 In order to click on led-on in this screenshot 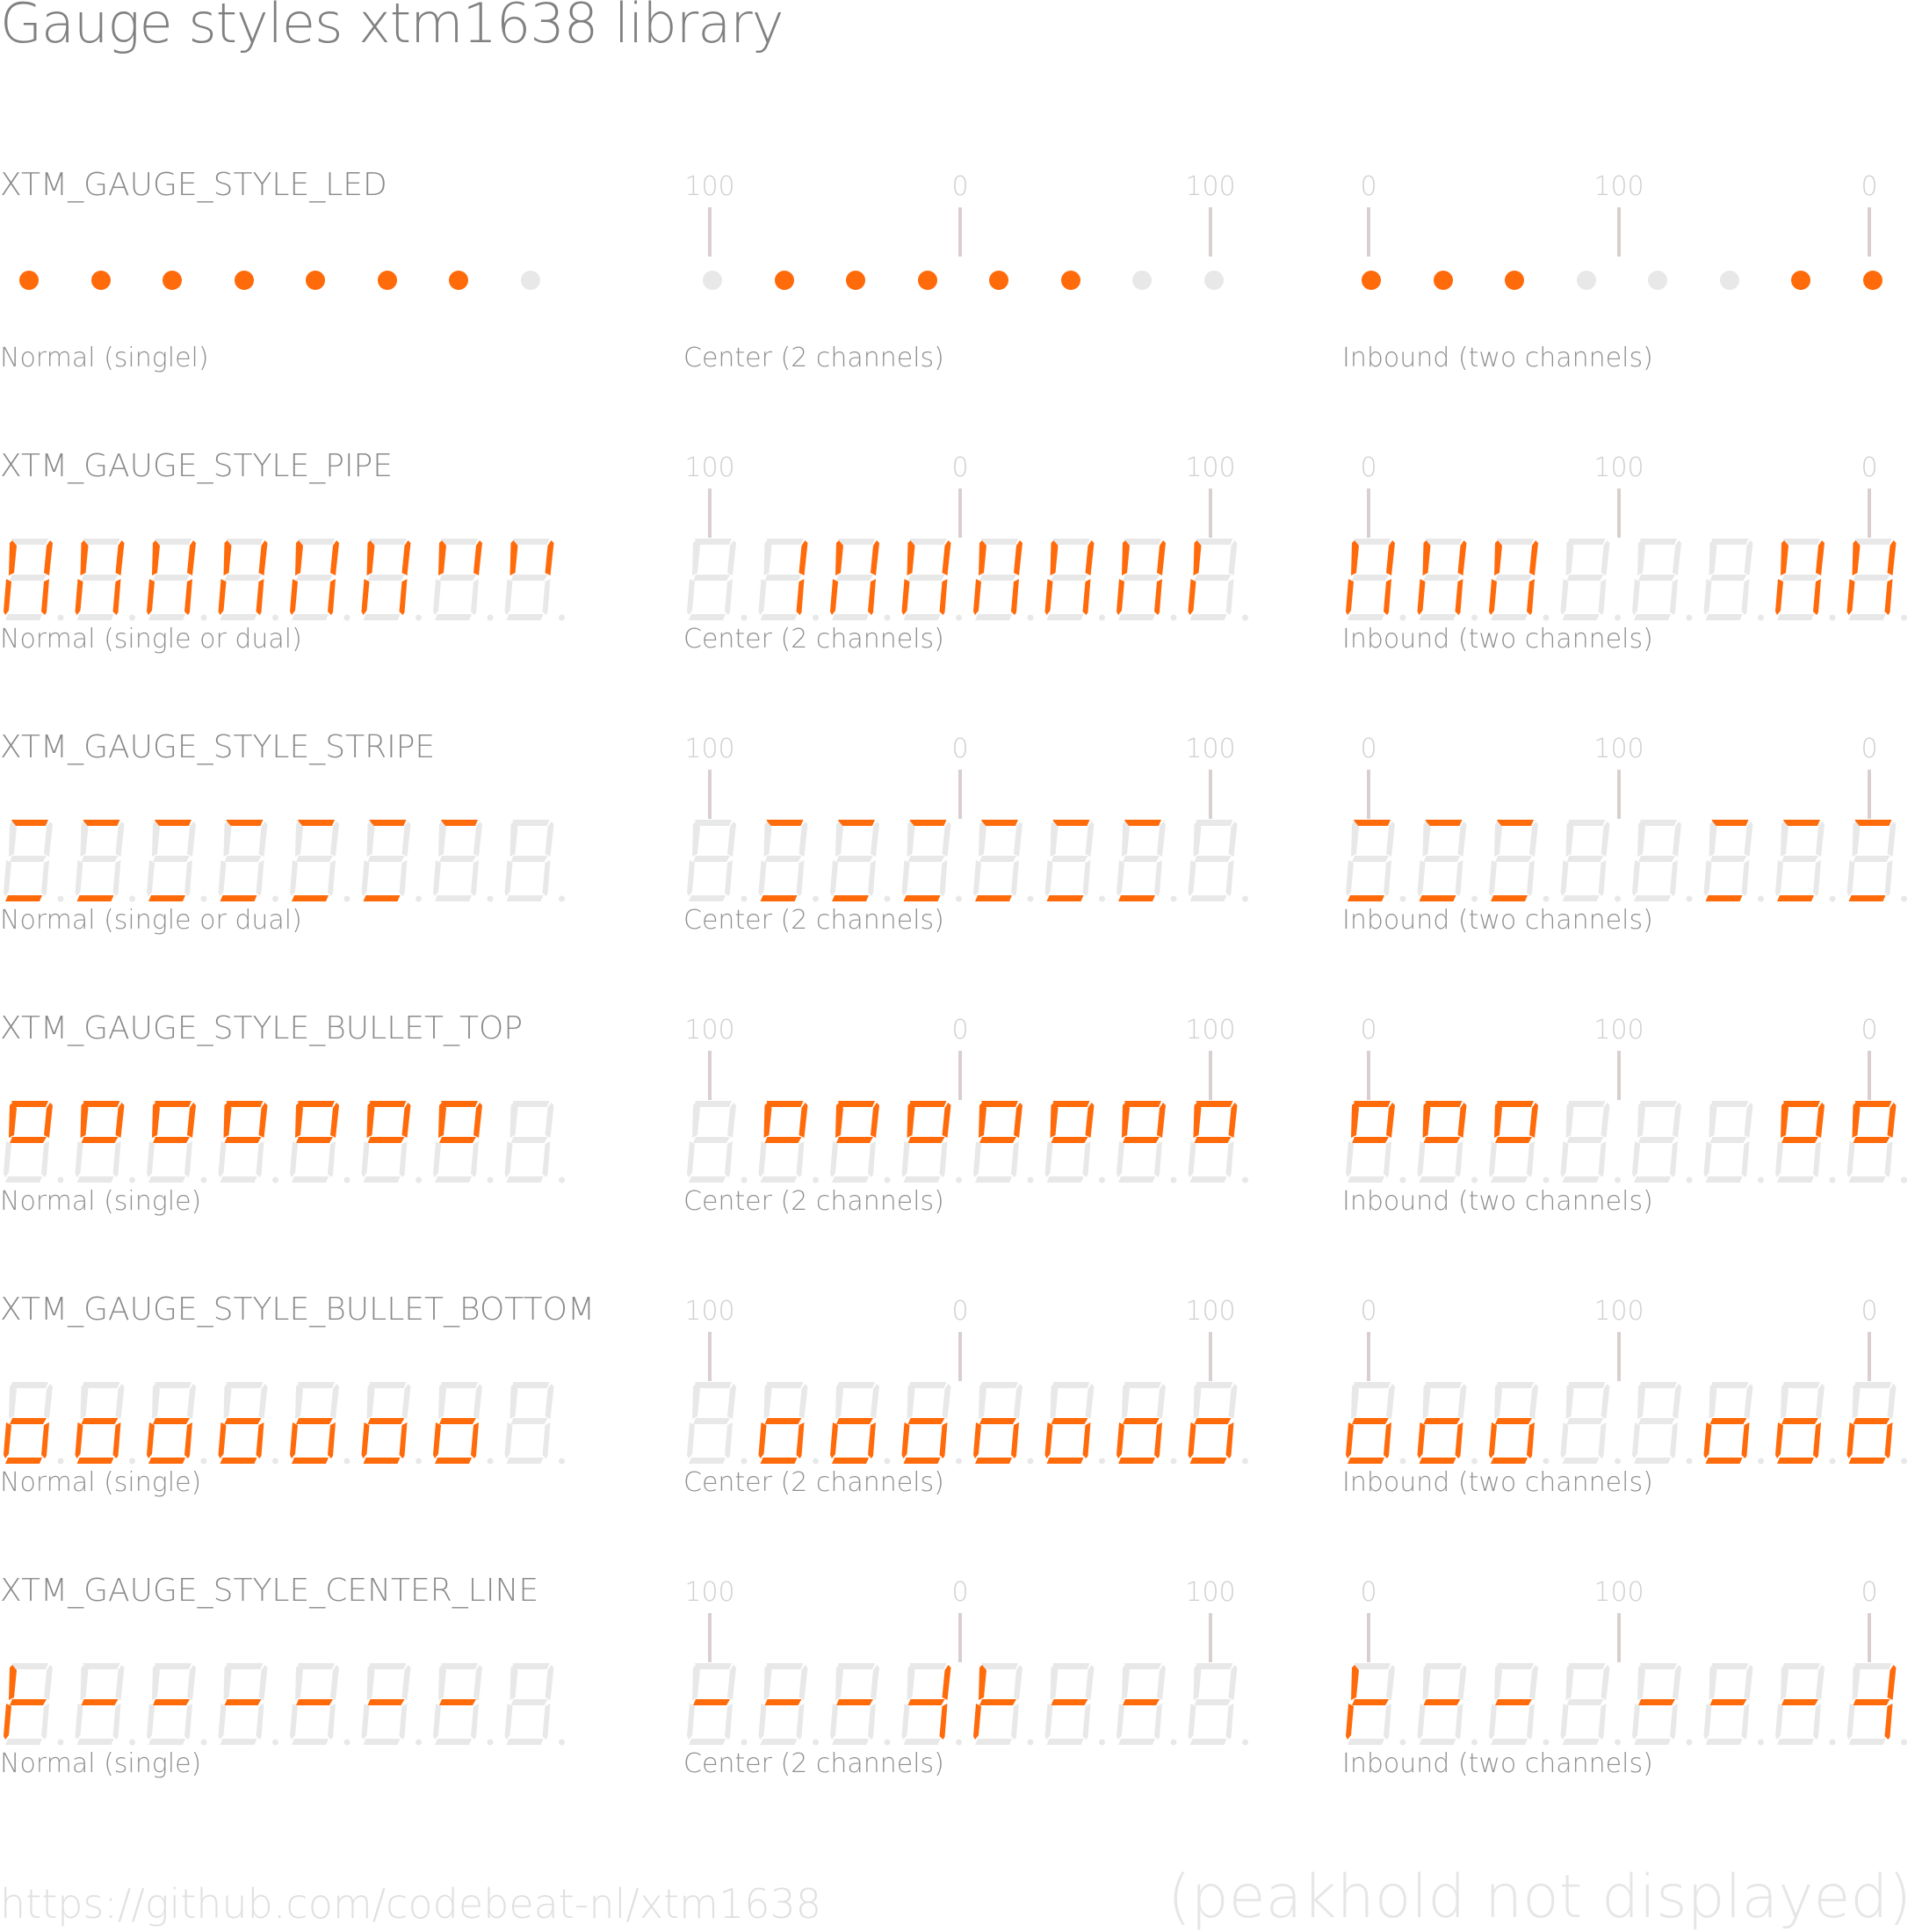, I will do `click(1443, 280)`.